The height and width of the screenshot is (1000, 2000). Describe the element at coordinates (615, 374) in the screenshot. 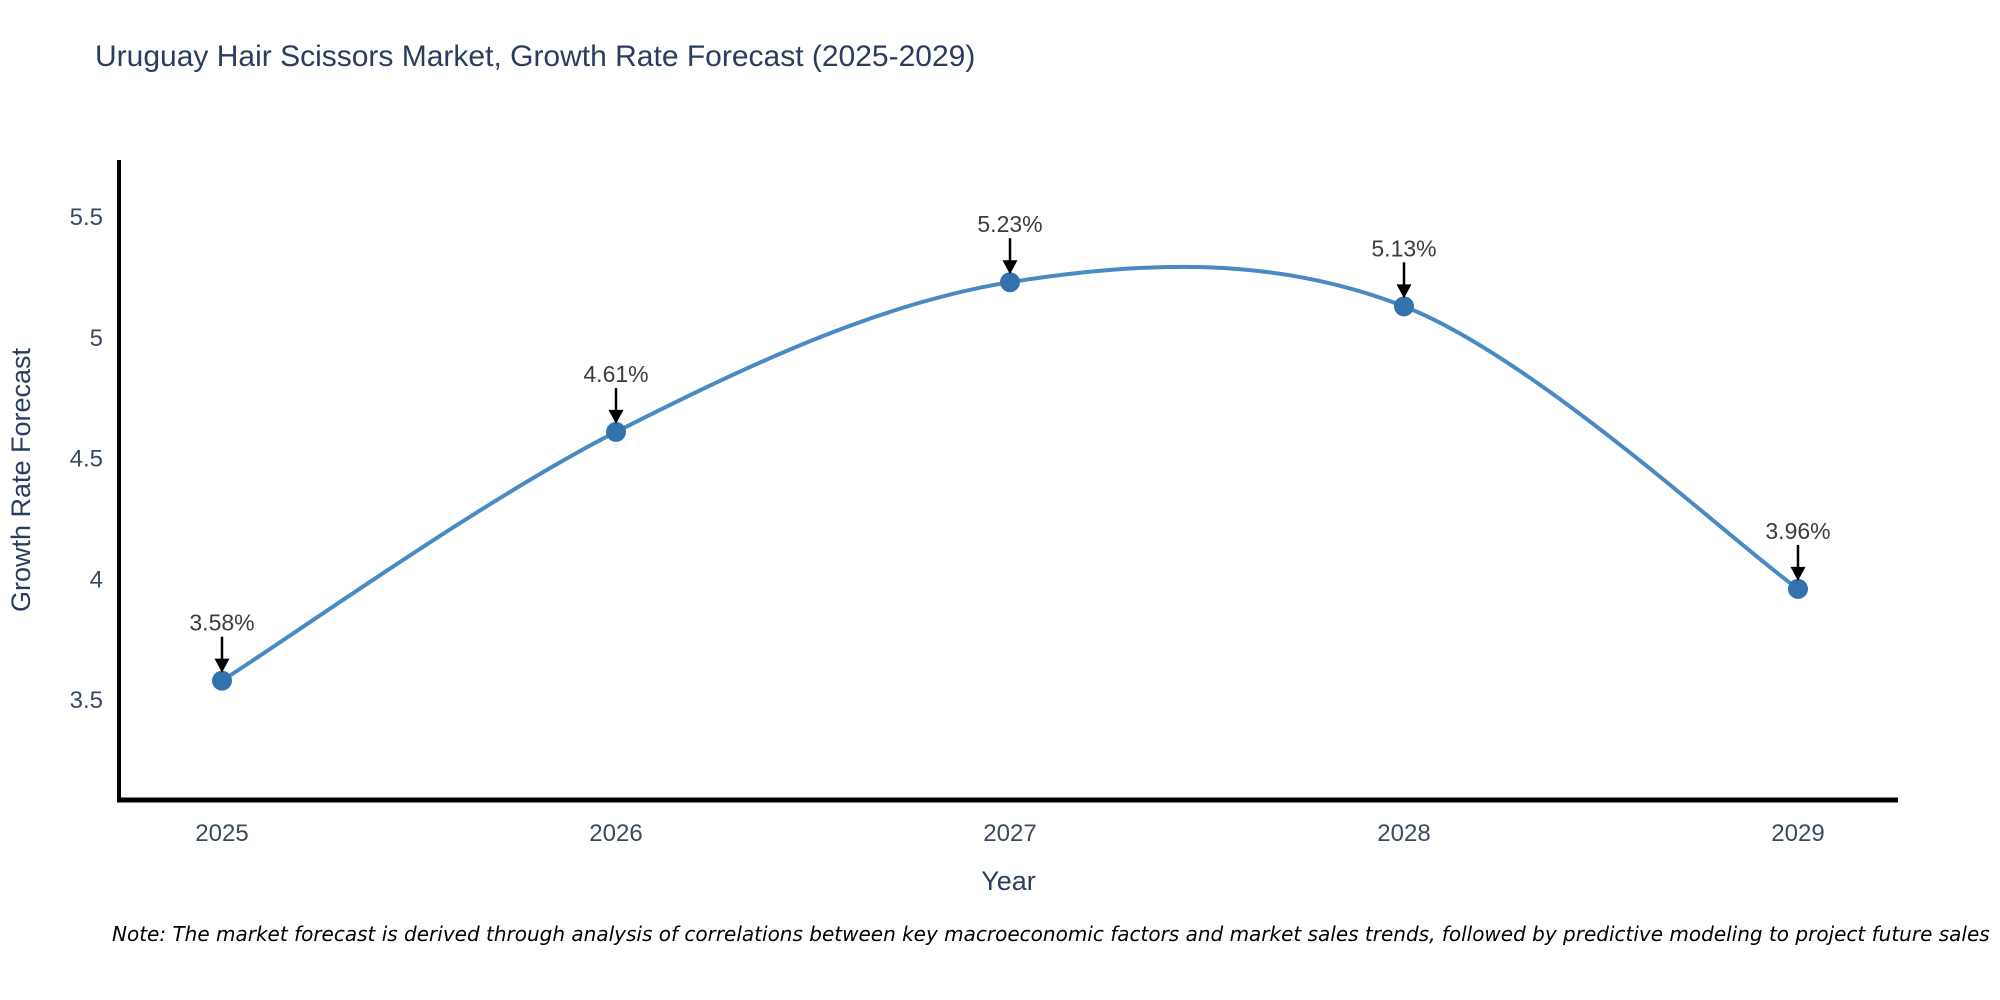

I see `annotation-label-2026: 4.61%` at that location.